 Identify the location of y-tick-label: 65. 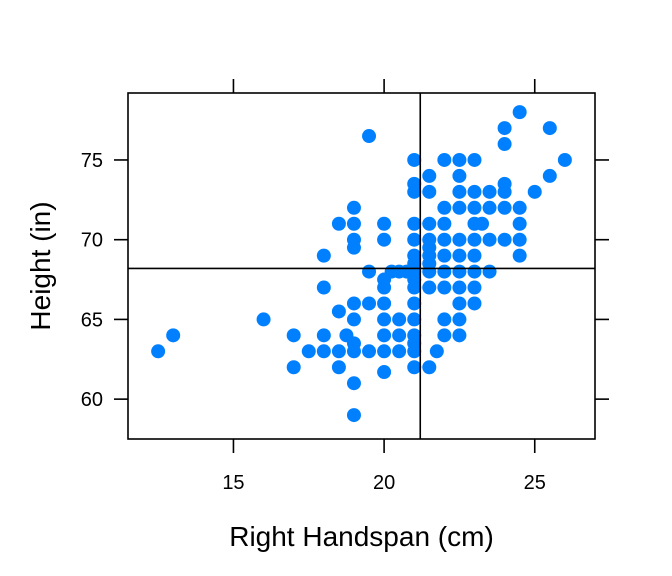
(92, 320).